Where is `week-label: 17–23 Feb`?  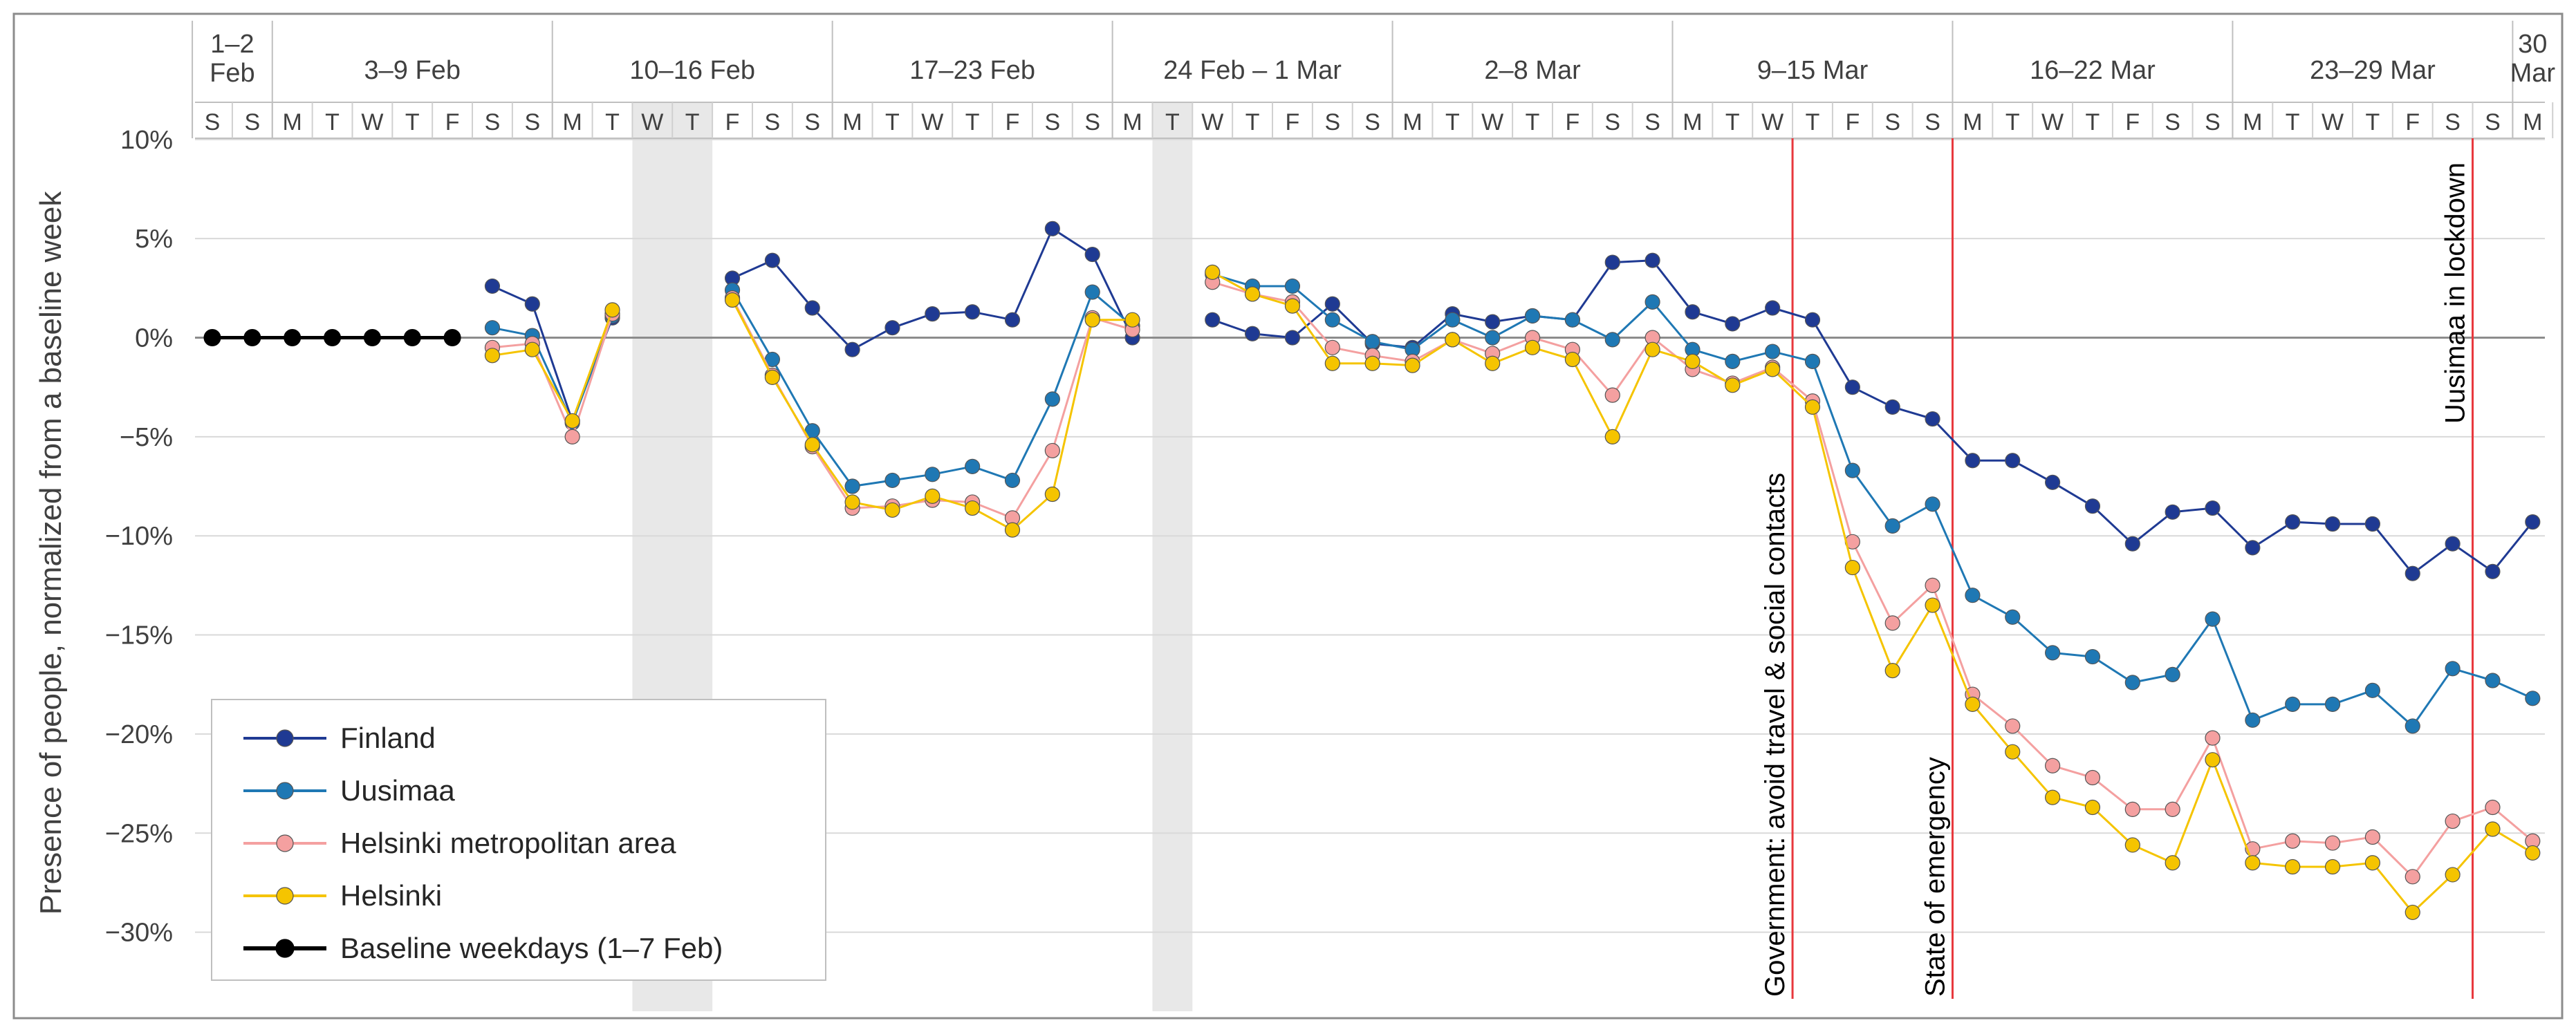
week-label: 17–23 Feb is located at coordinates (972, 70).